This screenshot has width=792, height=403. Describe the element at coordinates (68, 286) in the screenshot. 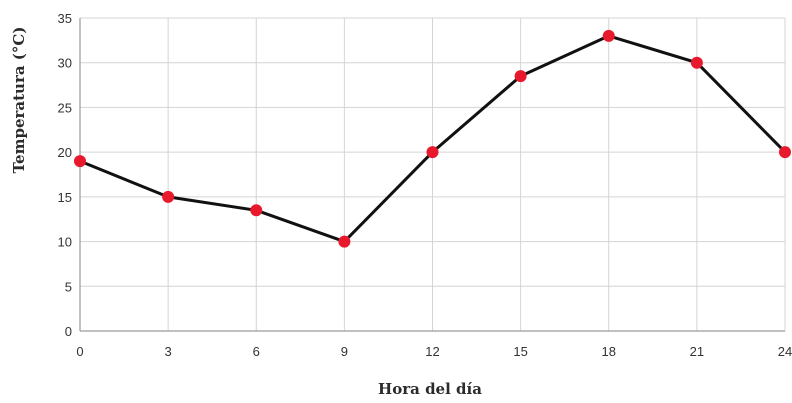

I see `y-tick-label: 5` at that location.